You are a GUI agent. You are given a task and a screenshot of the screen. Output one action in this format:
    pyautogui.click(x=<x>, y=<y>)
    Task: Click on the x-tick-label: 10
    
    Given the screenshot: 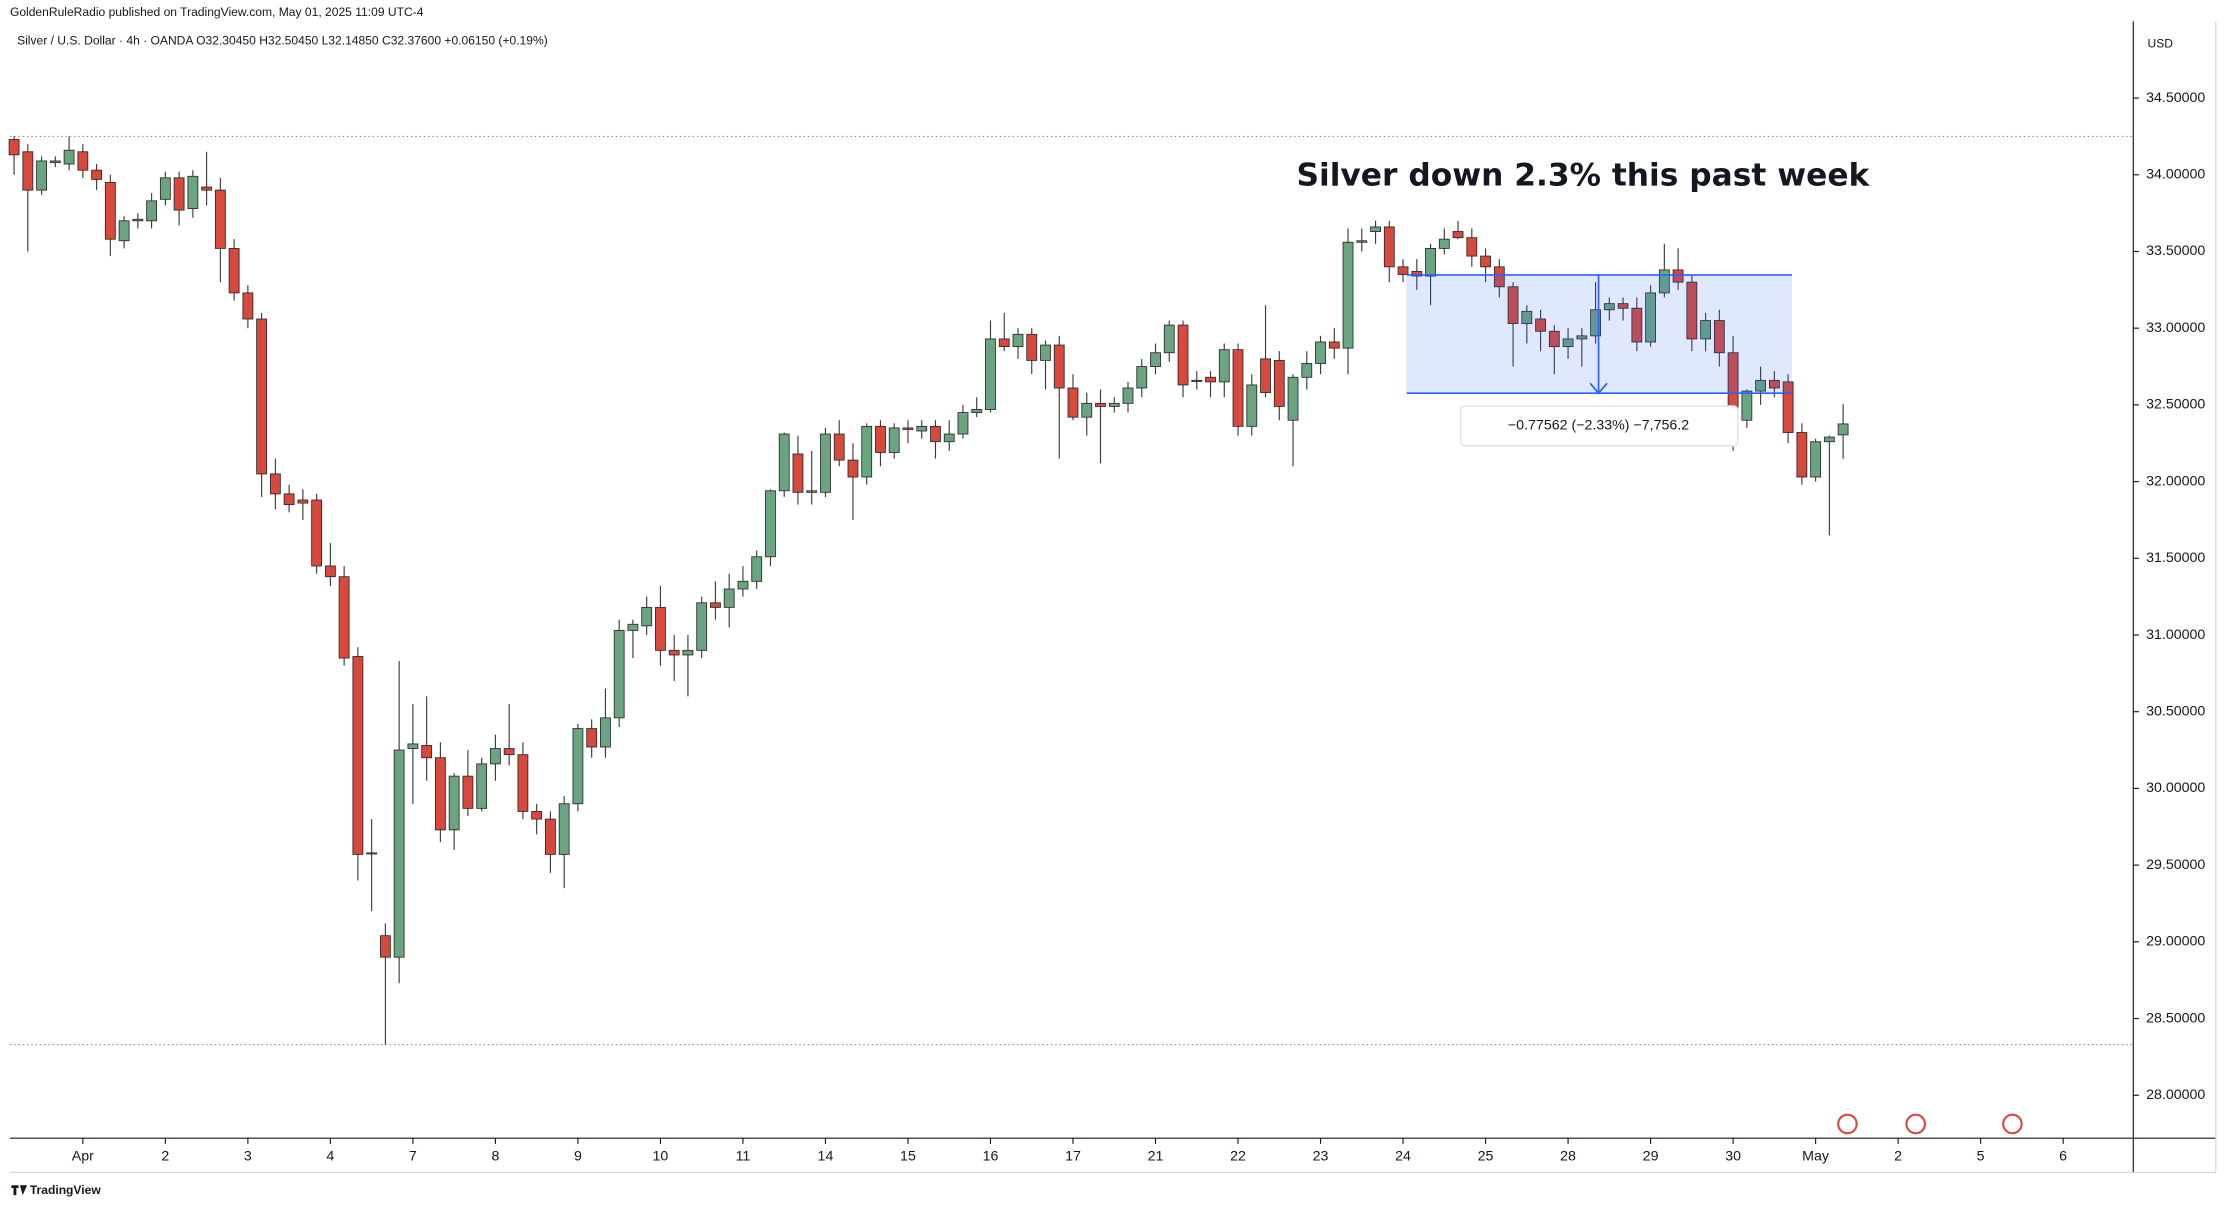 What is the action you would take?
    pyautogui.click(x=661, y=1156)
    